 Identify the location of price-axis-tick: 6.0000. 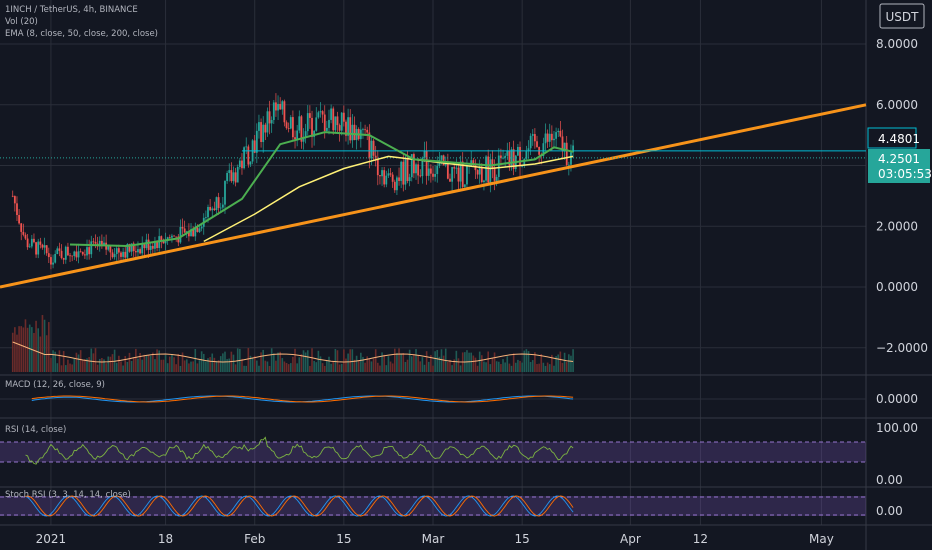
(897, 105).